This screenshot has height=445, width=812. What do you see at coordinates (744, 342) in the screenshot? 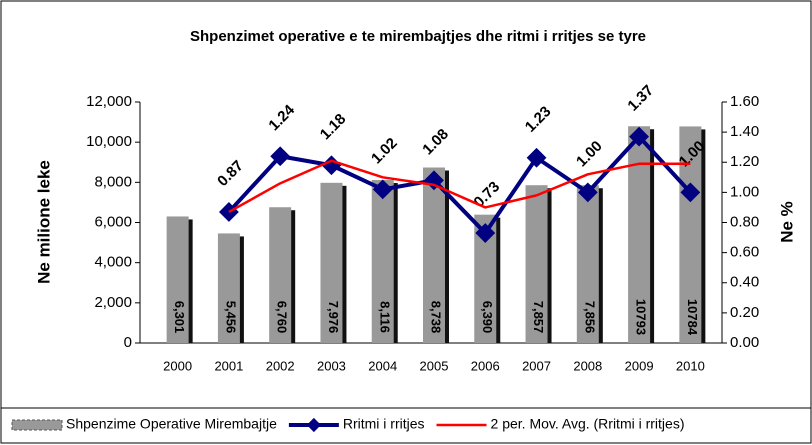
I see `y2-tick-label: 0.00` at bounding box center [744, 342].